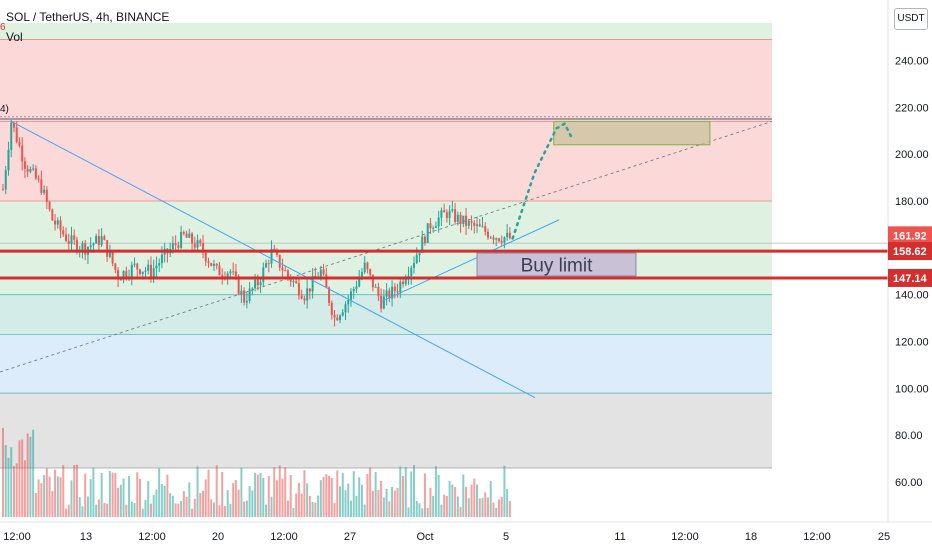  What do you see at coordinates (14, 37) in the screenshot?
I see `volume-label: Vol` at bounding box center [14, 37].